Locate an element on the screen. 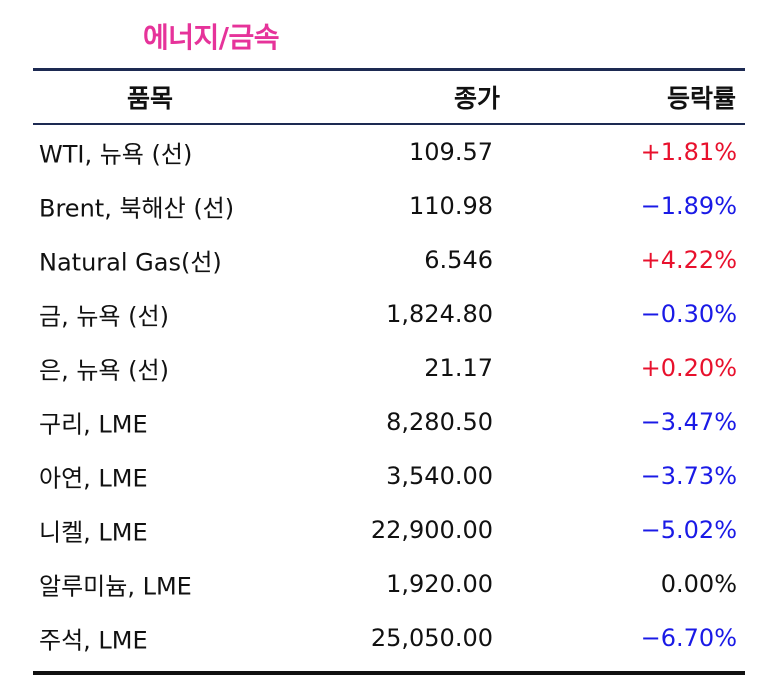  table-row: 은, 뉴욕 (선) 21.17 +0.20% is located at coordinates (389, 368).